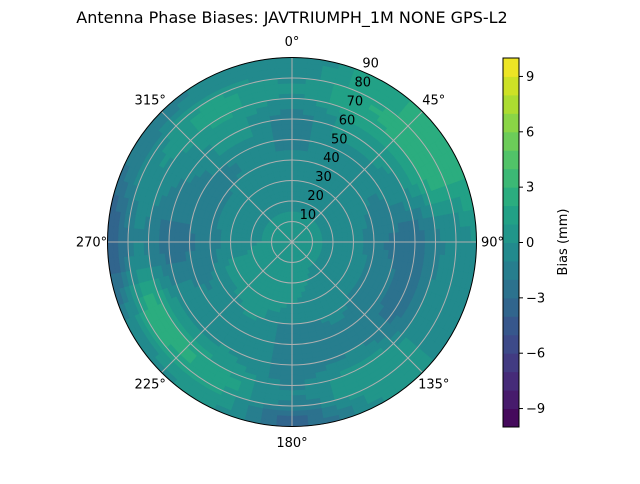 This screenshot has width=640, height=484. What do you see at coordinates (535, 298) in the screenshot?
I see `colorbar-tick-label: −3` at bounding box center [535, 298].